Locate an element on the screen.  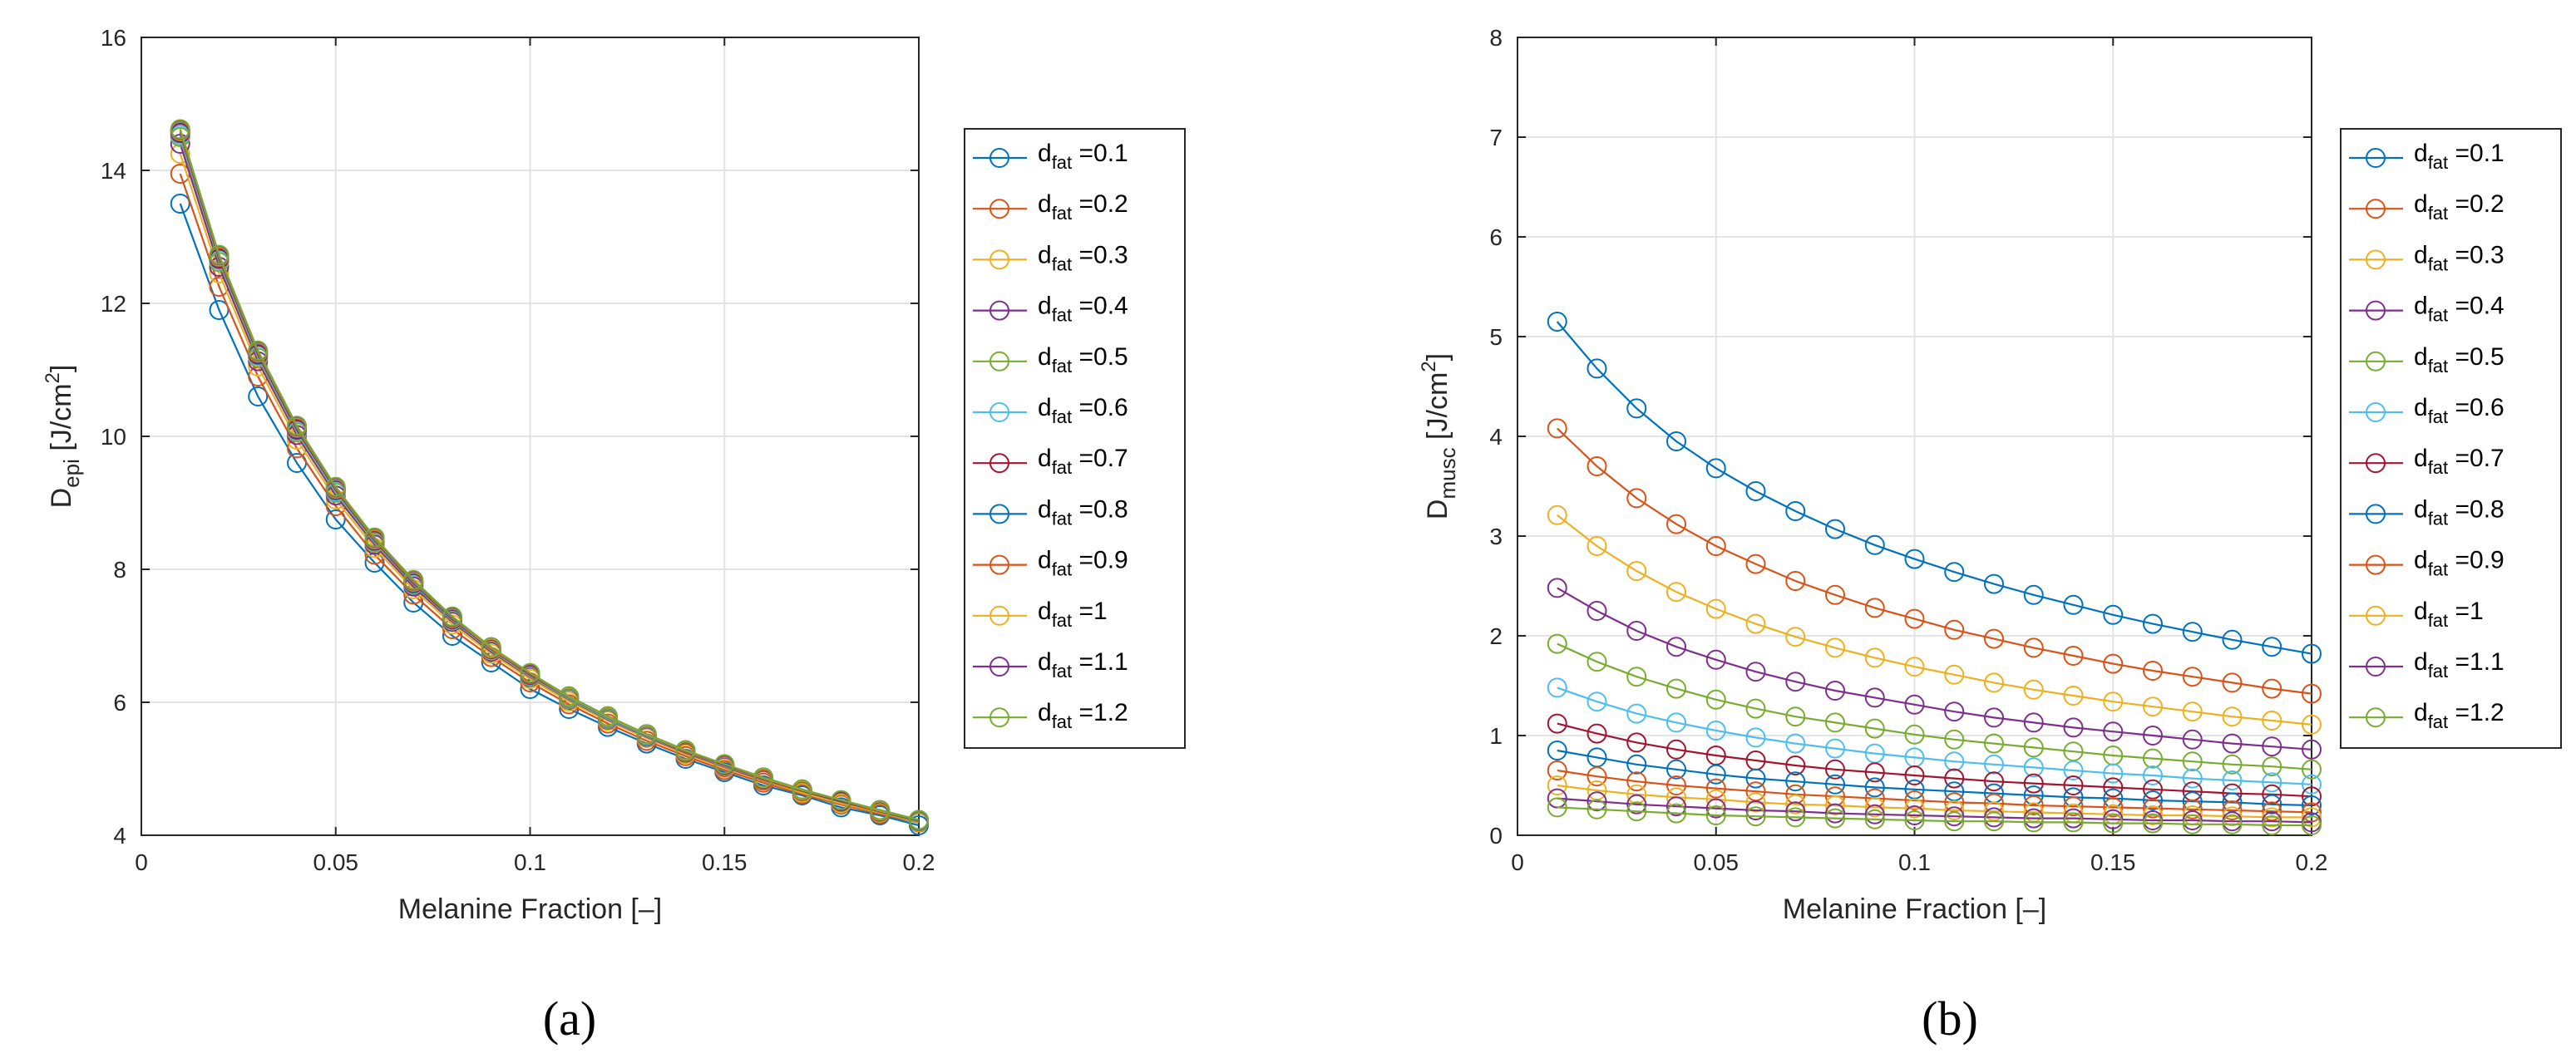
legend-label-value: =0.2 is located at coordinates (2476, 204).